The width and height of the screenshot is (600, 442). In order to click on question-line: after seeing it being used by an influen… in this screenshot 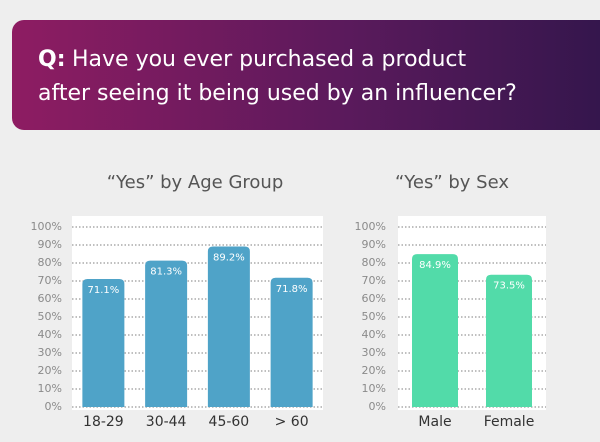, I will do `click(277, 93)`.